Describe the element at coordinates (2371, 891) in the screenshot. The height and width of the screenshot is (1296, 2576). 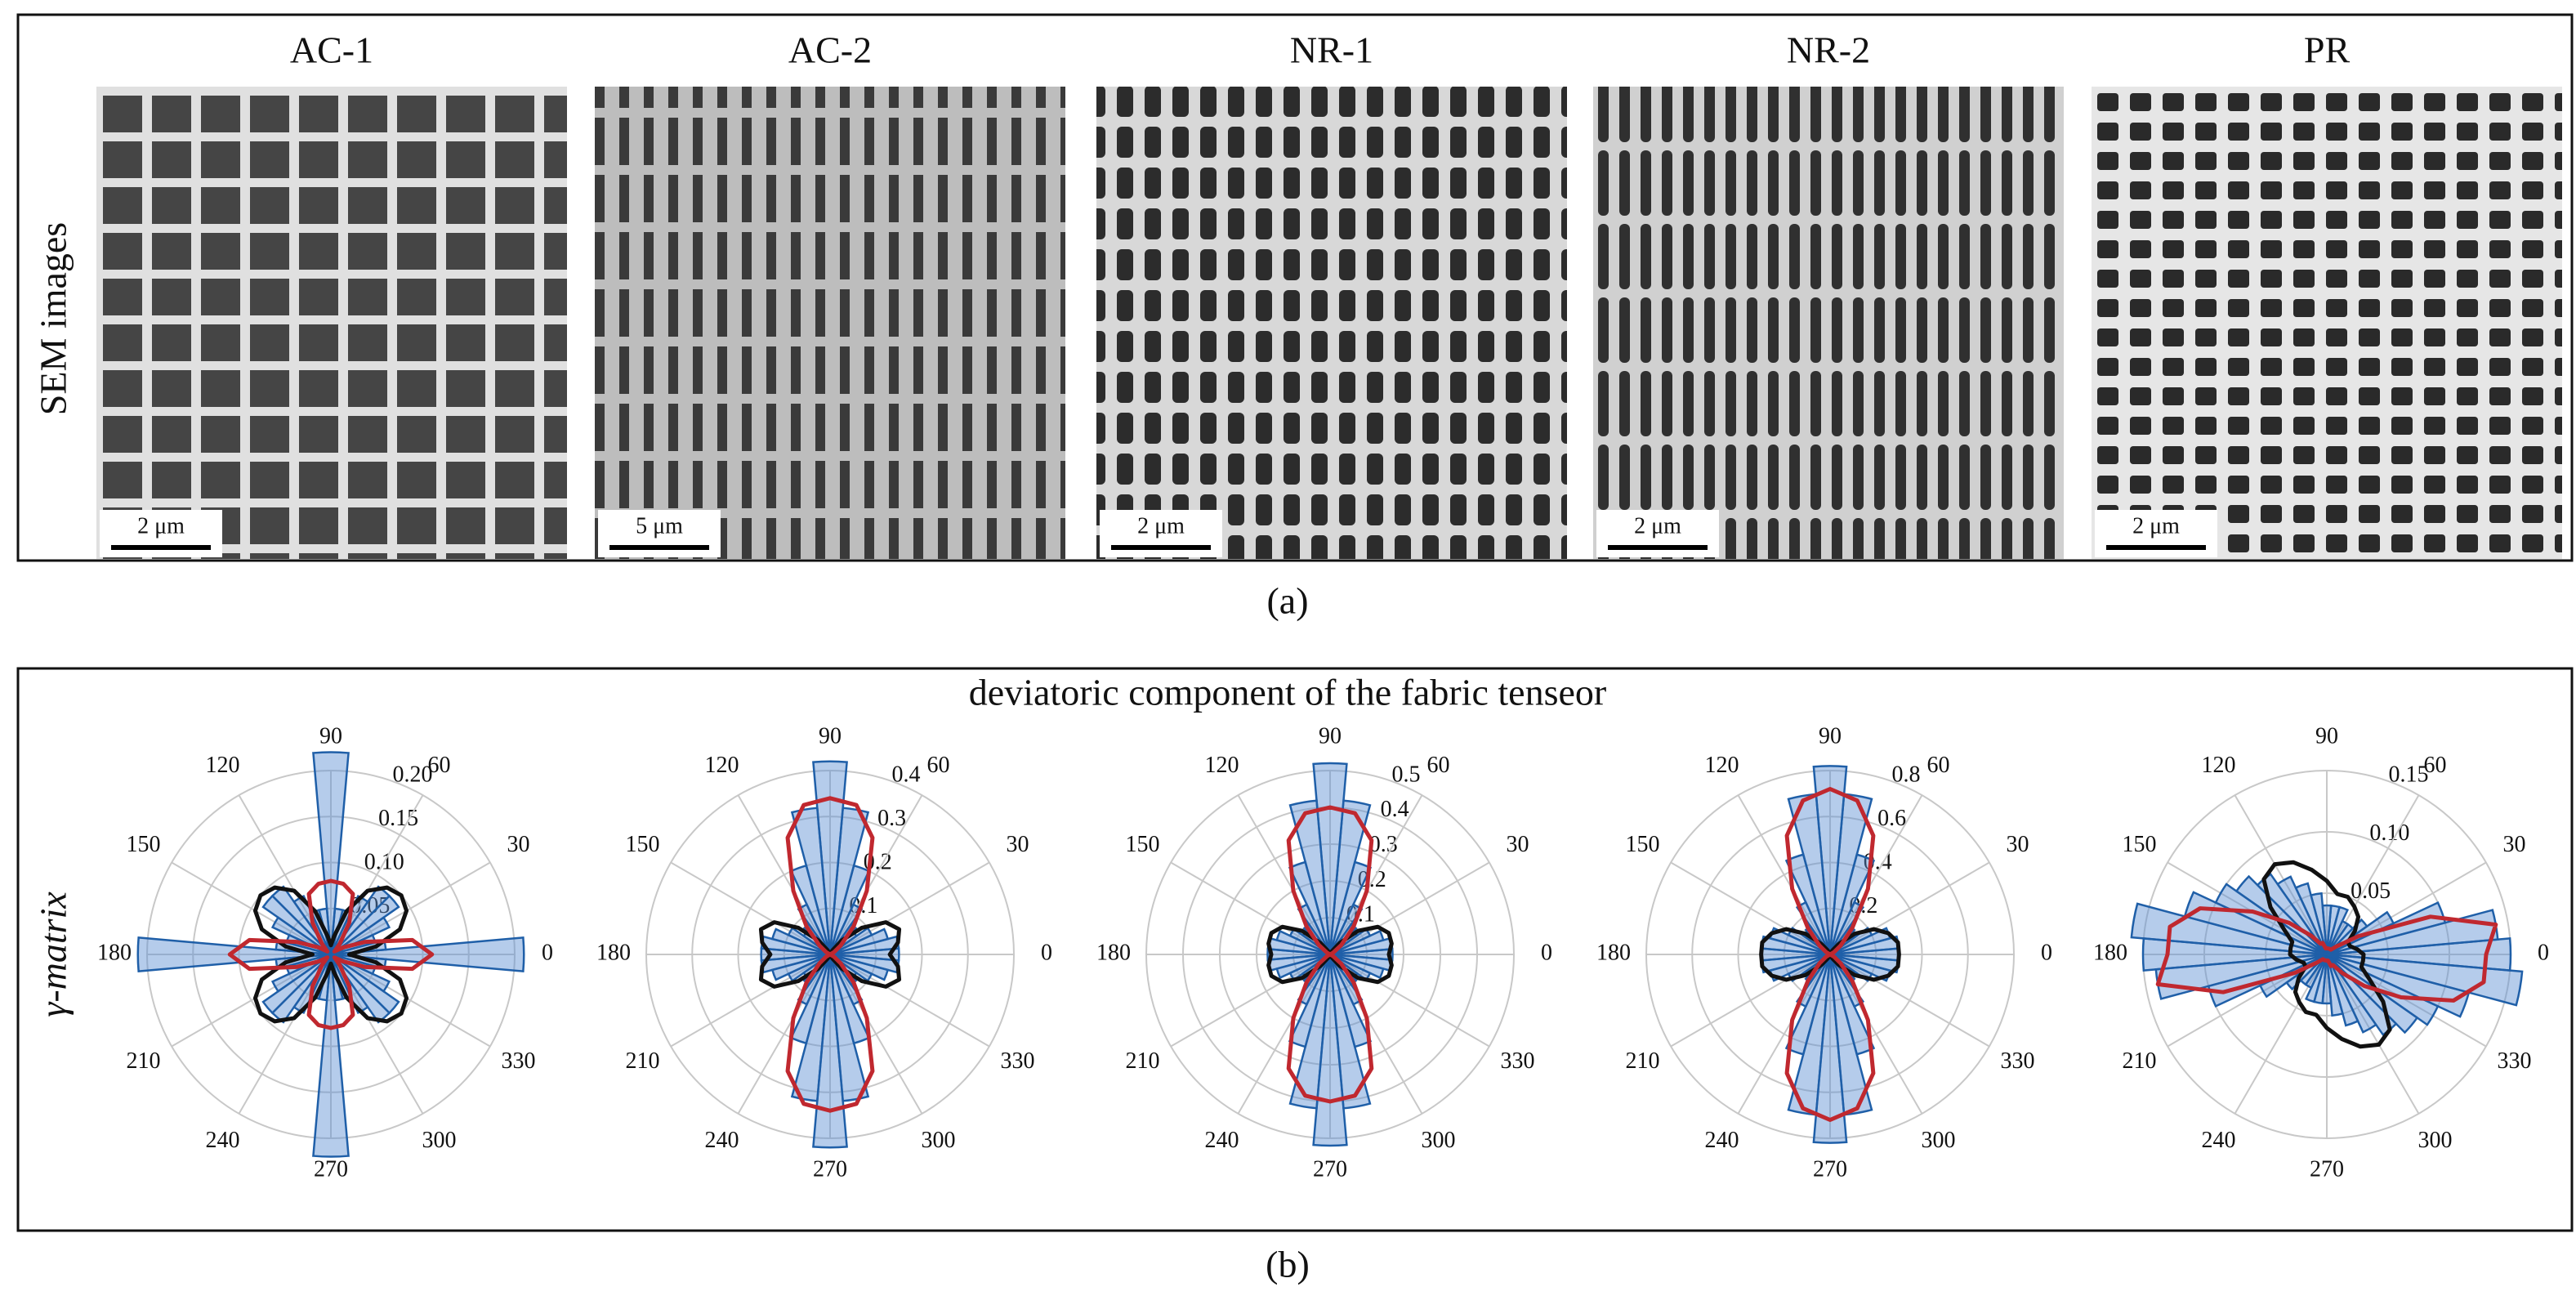
I see `r-tick-label: 0.05` at that location.